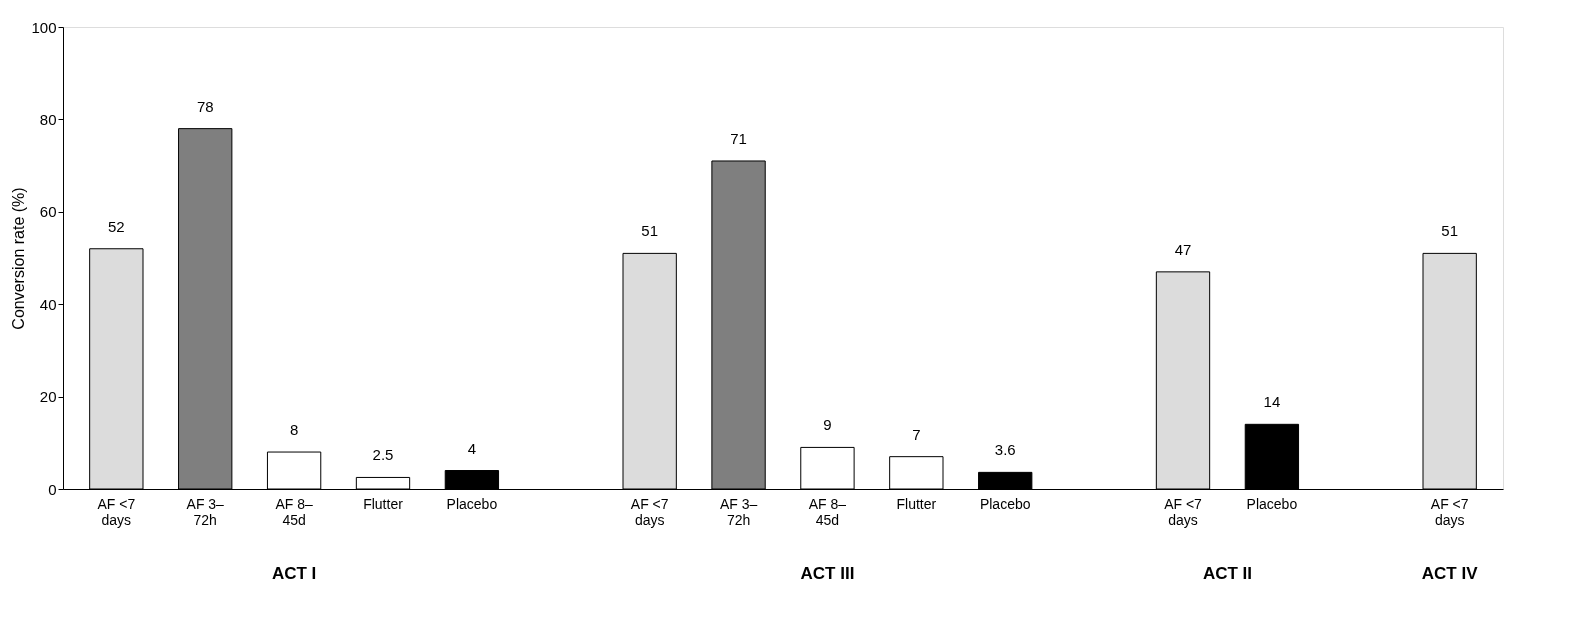 The width and height of the screenshot is (1570, 620). Describe the element at coordinates (1450, 573) in the screenshot. I see `text: ACT IV` at that location.